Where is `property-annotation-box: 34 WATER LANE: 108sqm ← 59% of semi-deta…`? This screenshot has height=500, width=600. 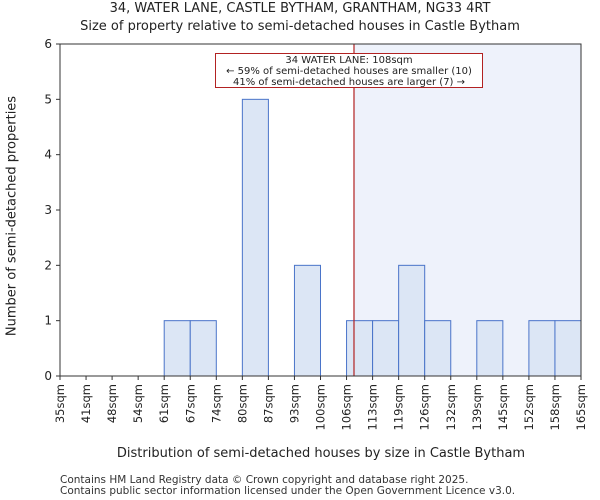
property-annotation-box: 34 WATER LANE: 108sqm ← 59% of semi-deta… is located at coordinates (349, 70).